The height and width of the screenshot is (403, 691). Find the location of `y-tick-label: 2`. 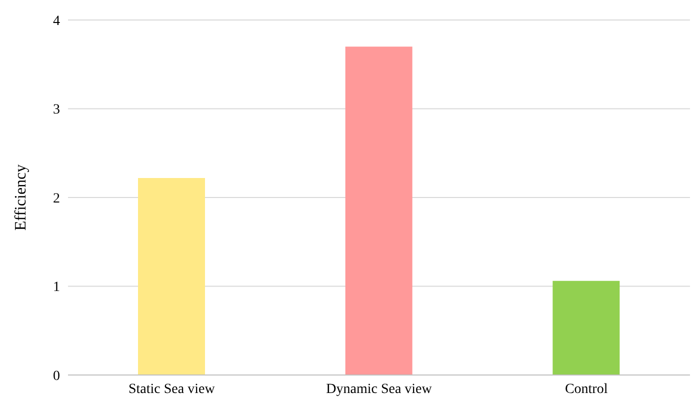

y-tick-label: 2 is located at coordinates (56, 198).